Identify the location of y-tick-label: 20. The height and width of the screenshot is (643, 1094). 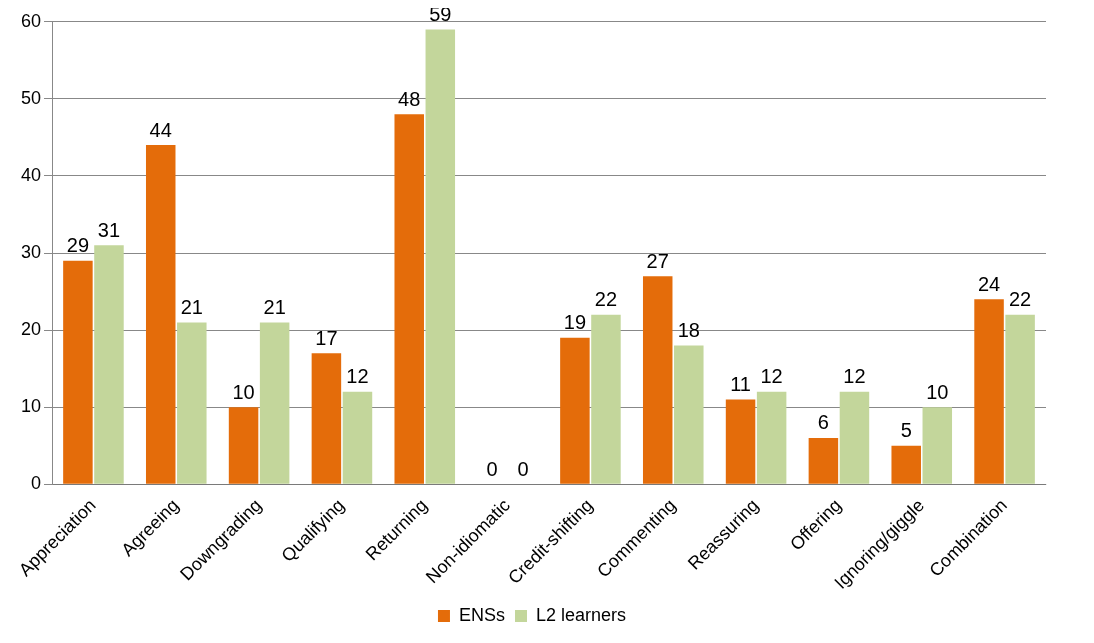
(31, 329).